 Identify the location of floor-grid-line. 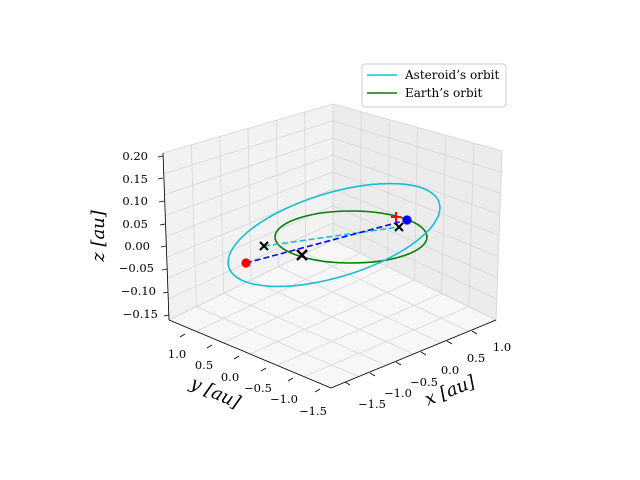
(386, 342).